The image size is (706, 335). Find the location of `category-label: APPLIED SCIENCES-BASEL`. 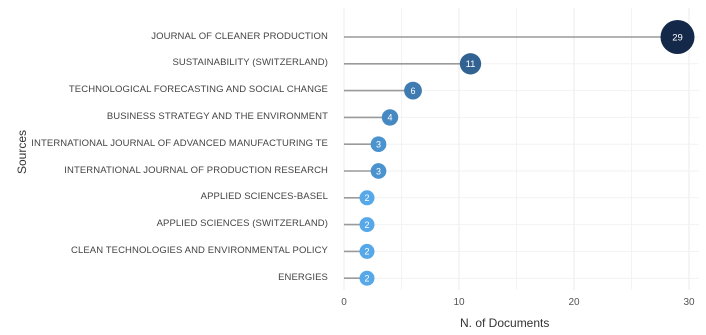

category-label: APPLIED SCIENCES-BASEL is located at coordinates (264, 197).